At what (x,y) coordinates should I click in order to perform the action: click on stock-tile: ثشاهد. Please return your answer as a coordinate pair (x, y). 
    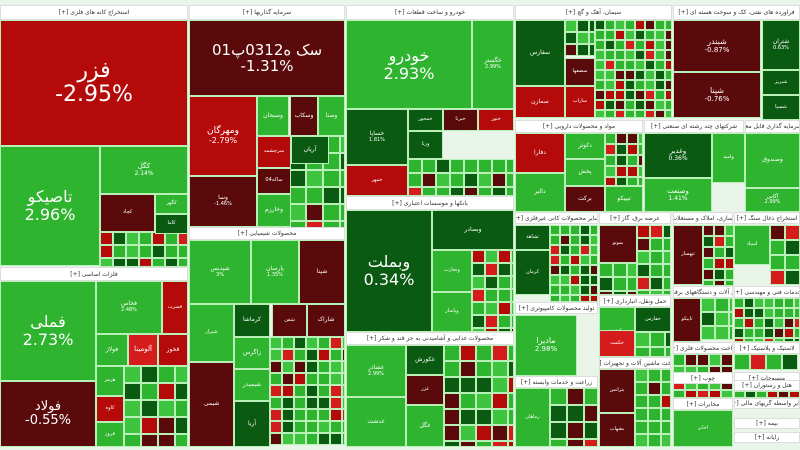
    Looking at the image, I should click on (532, 237).